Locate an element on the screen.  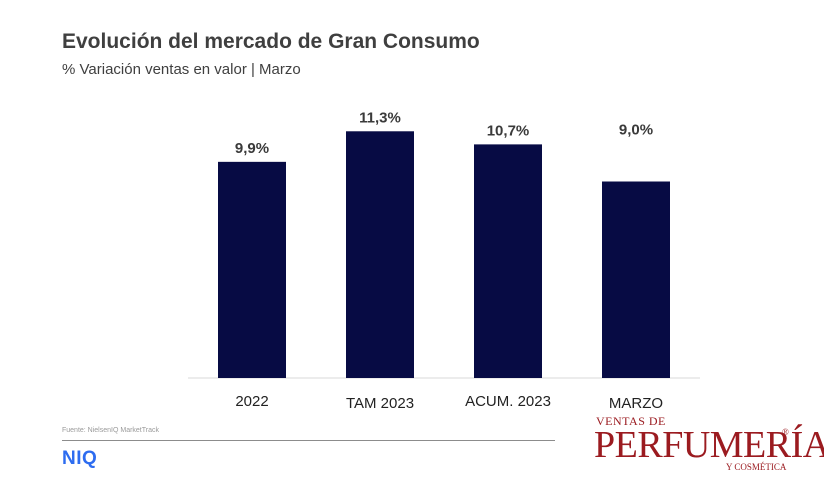
footer-divider is located at coordinates (308, 440).